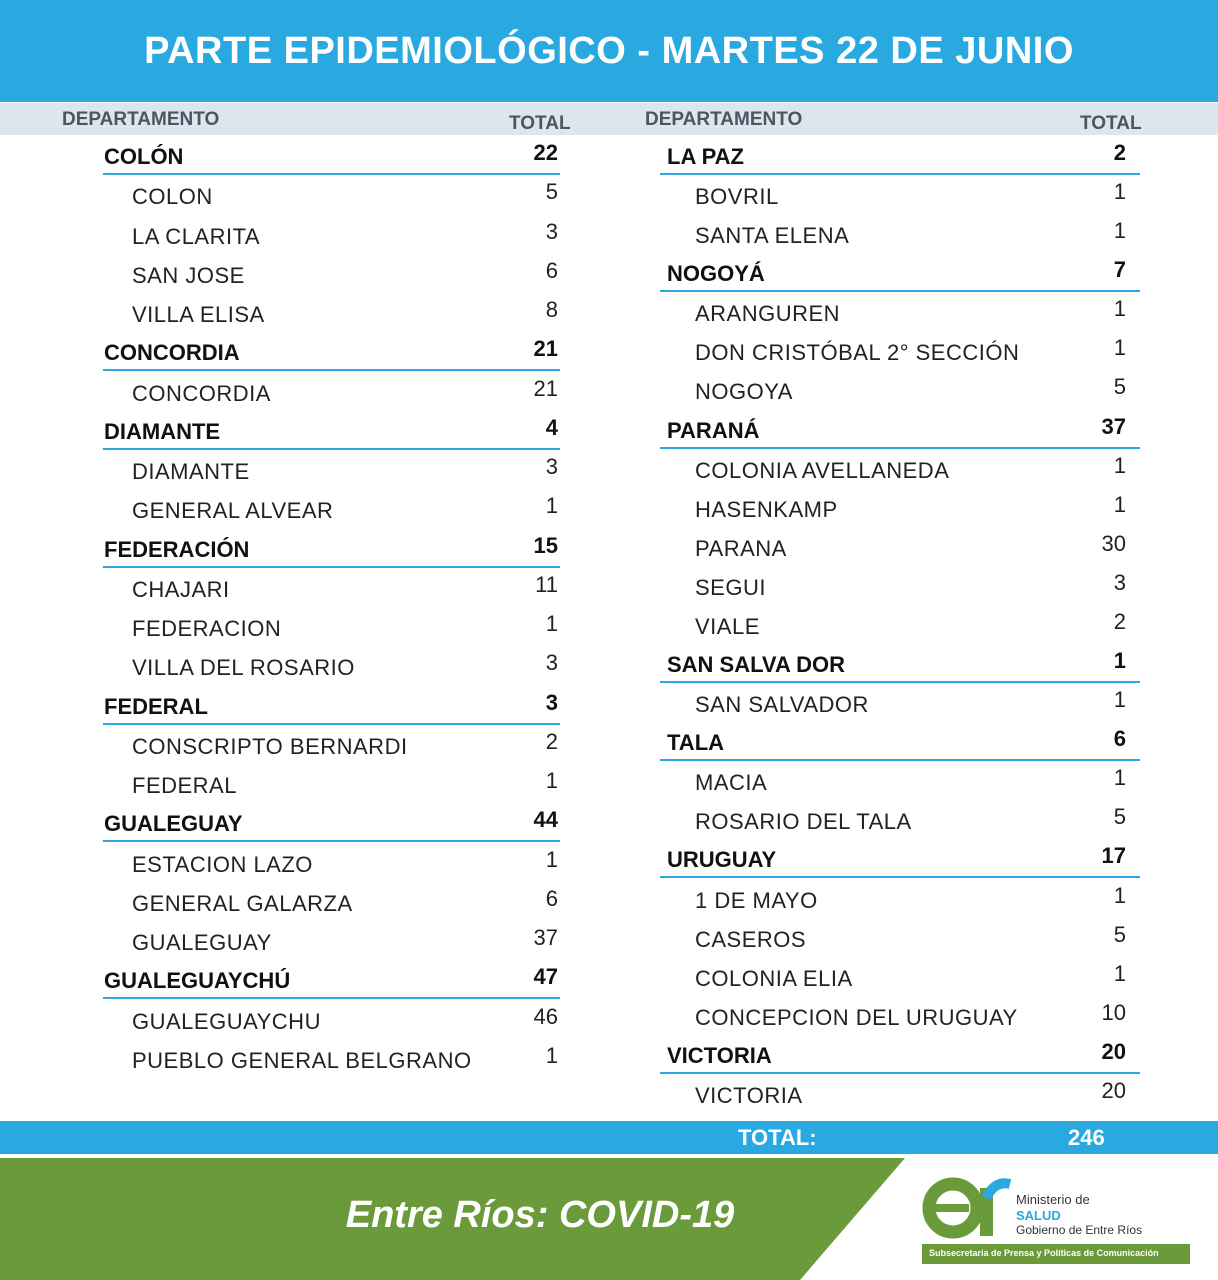  What do you see at coordinates (173, 824) in the screenshot?
I see `department-name: GUALEGUAY` at bounding box center [173, 824].